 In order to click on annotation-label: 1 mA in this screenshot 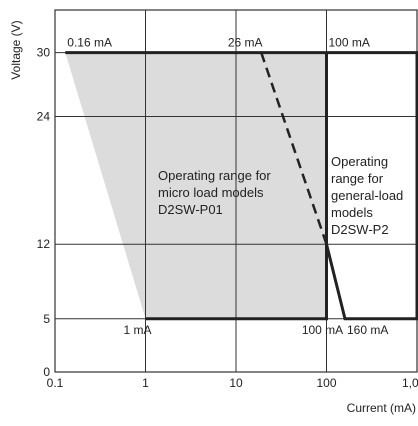, I will do `click(137, 330)`.